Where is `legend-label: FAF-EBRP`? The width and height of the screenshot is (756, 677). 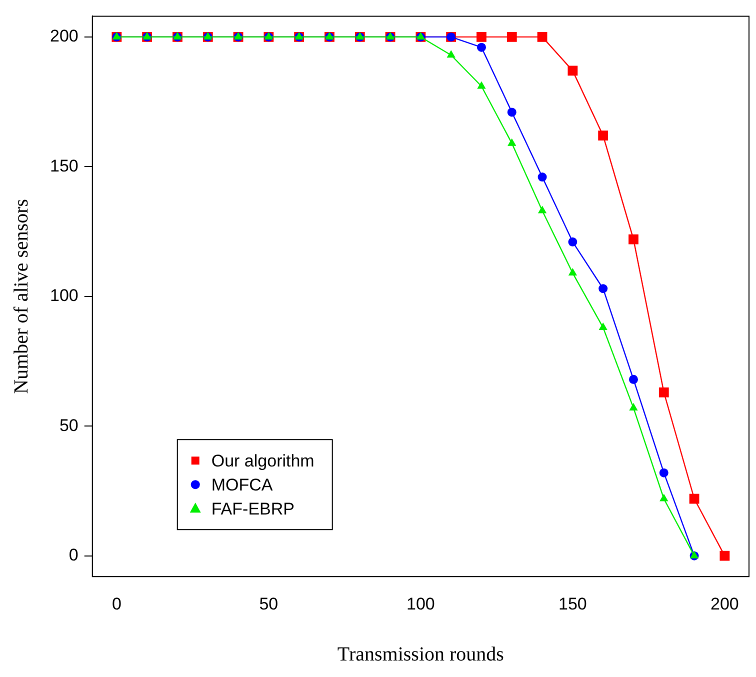
legend-label: FAF-EBRP is located at coordinates (252, 508).